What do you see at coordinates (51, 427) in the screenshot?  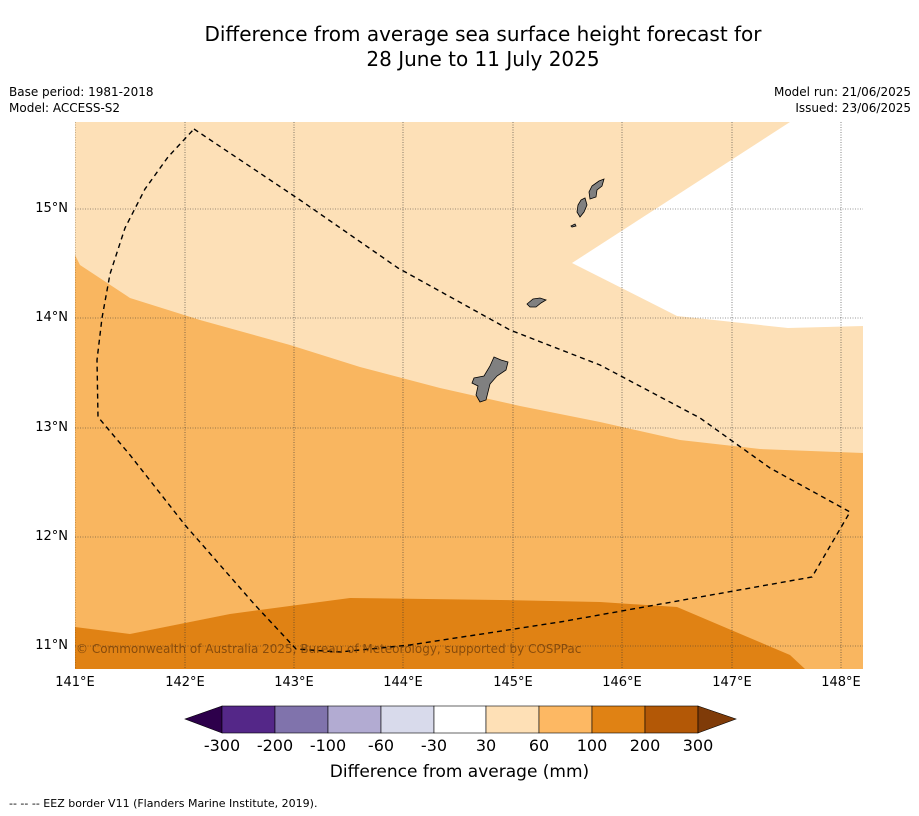 I see `lat-label: 13°N` at bounding box center [51, 427].